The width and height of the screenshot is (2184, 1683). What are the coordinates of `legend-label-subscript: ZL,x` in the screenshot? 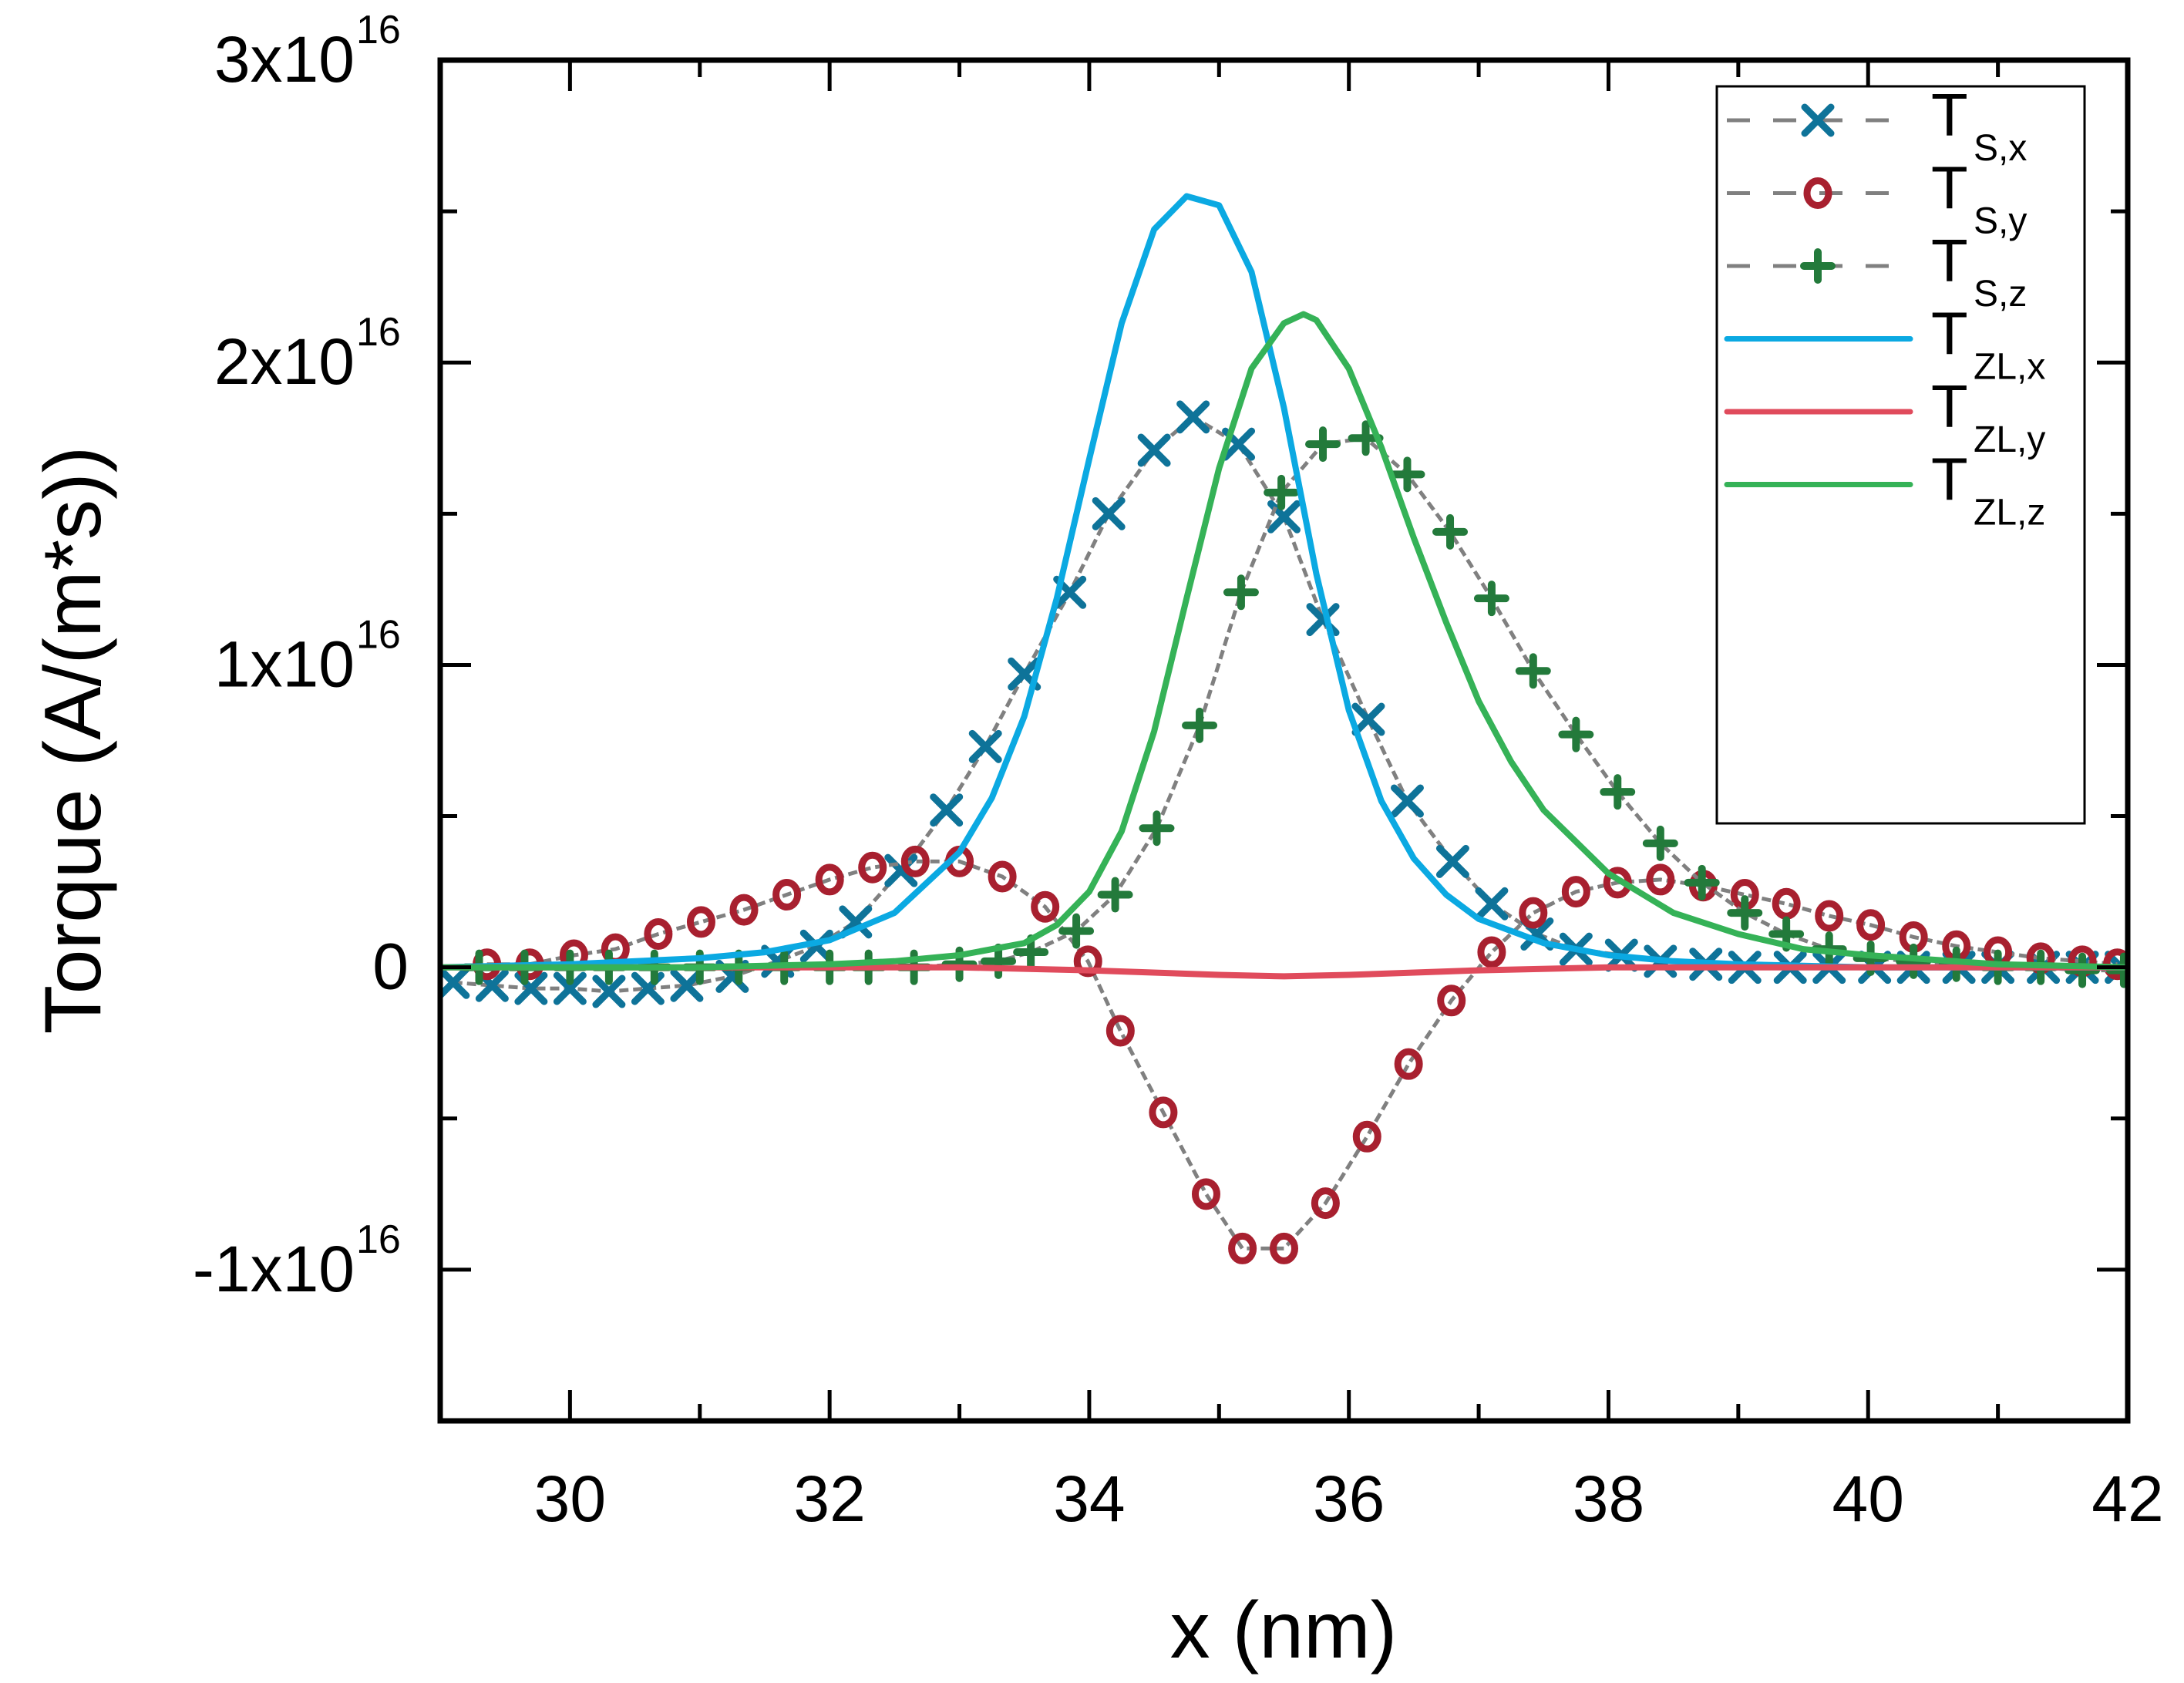 It's located at (2009, 367).